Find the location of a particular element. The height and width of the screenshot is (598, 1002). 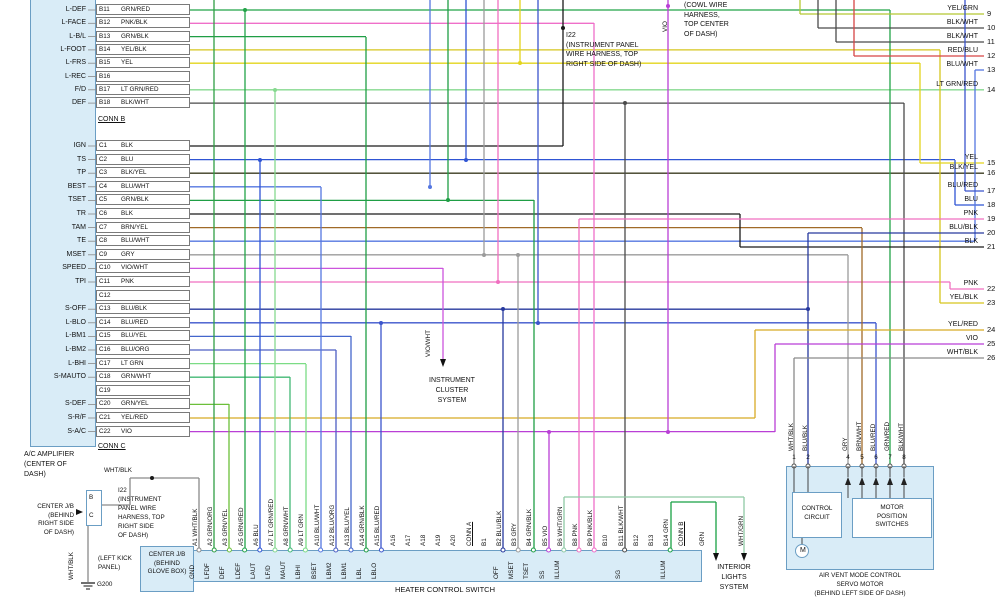

i22-top-line: RIGHT SIDE OF DASH) is located at coordinates (604, 64).